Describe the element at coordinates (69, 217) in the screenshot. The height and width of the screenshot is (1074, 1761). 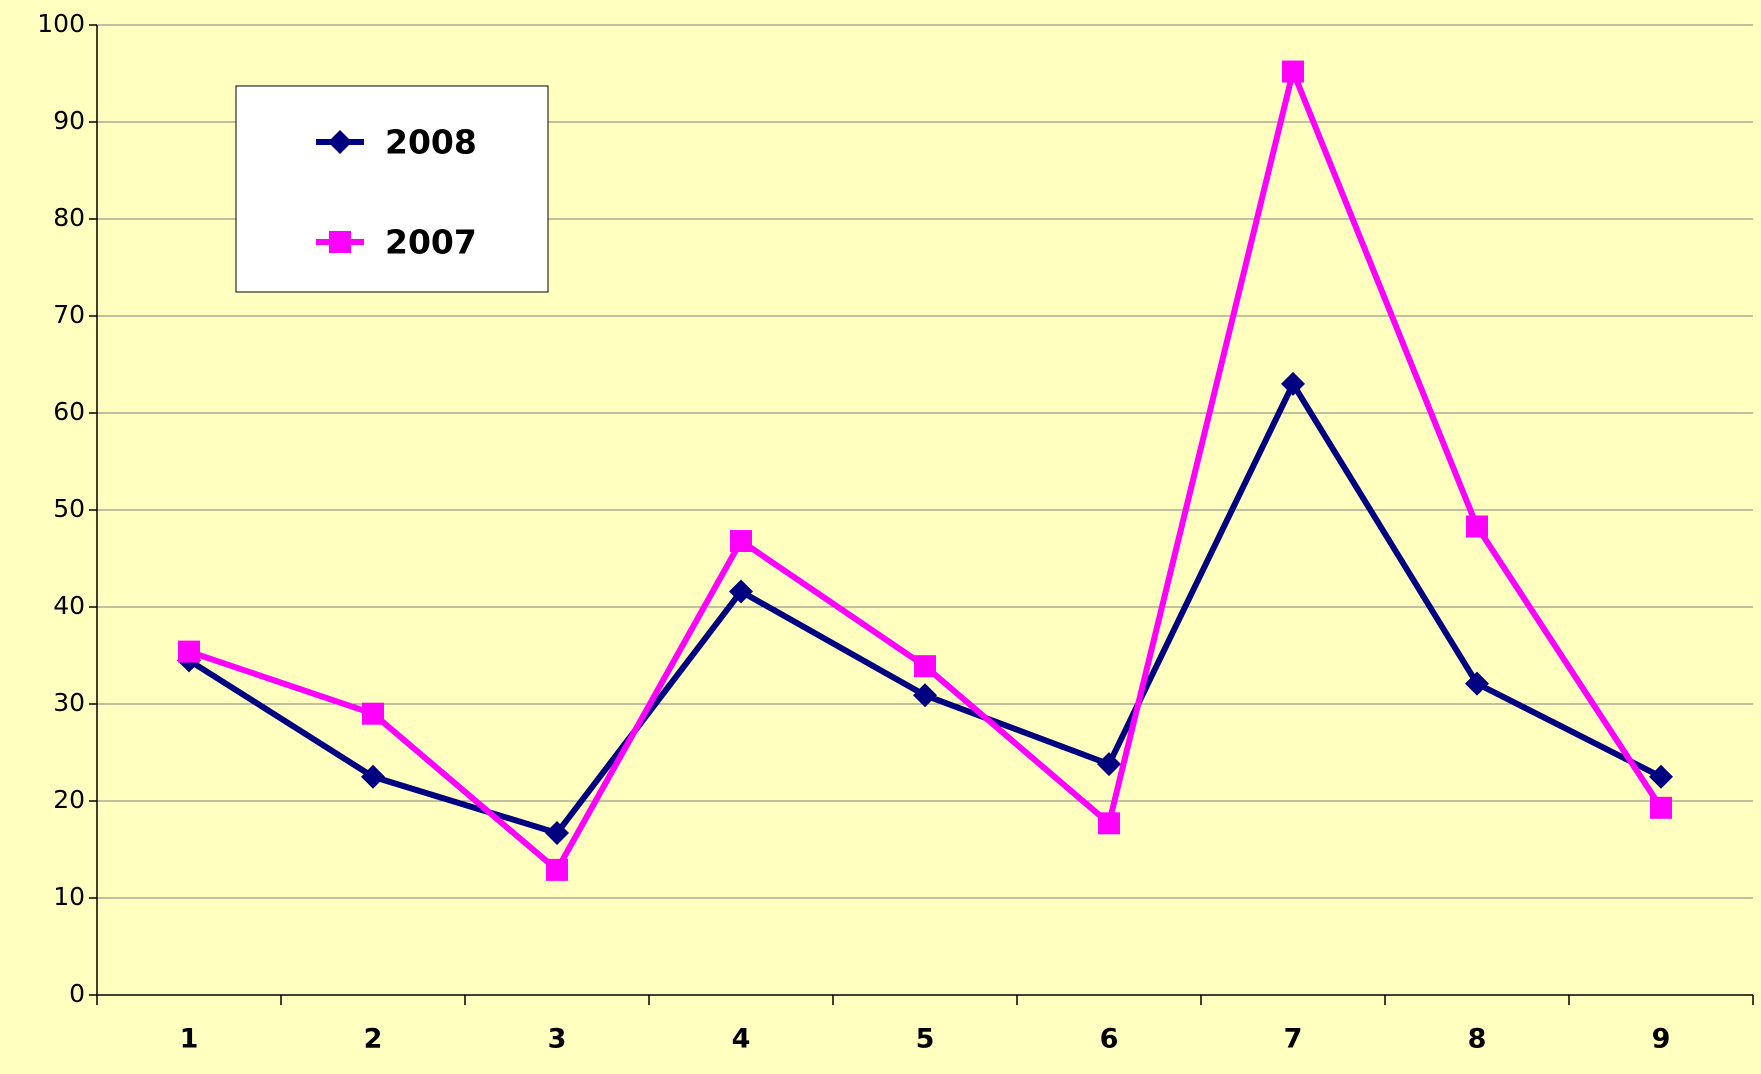
I see `y-tick-label: 80` at that location.